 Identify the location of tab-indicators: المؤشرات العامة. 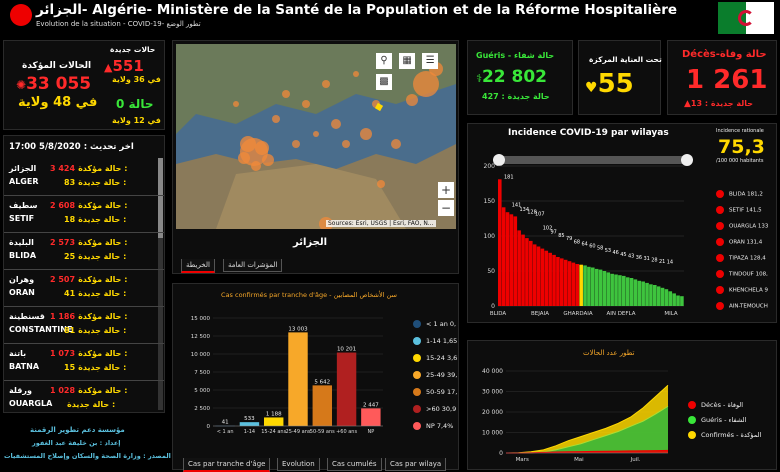
(253, 265).